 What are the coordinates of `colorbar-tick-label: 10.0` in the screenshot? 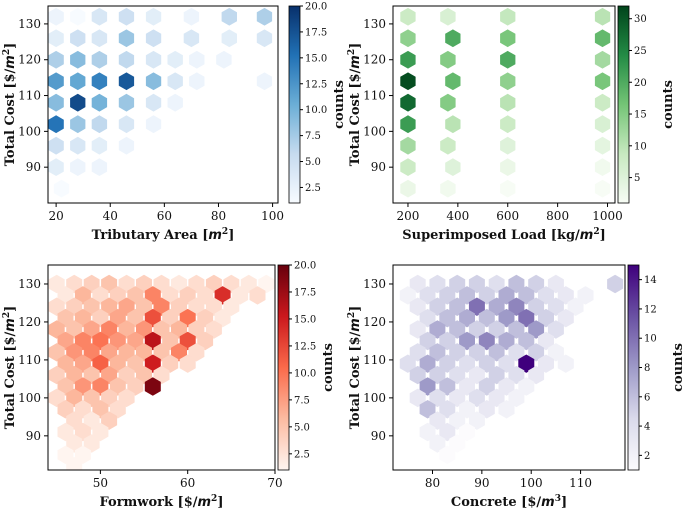 It's located at (316, 110).